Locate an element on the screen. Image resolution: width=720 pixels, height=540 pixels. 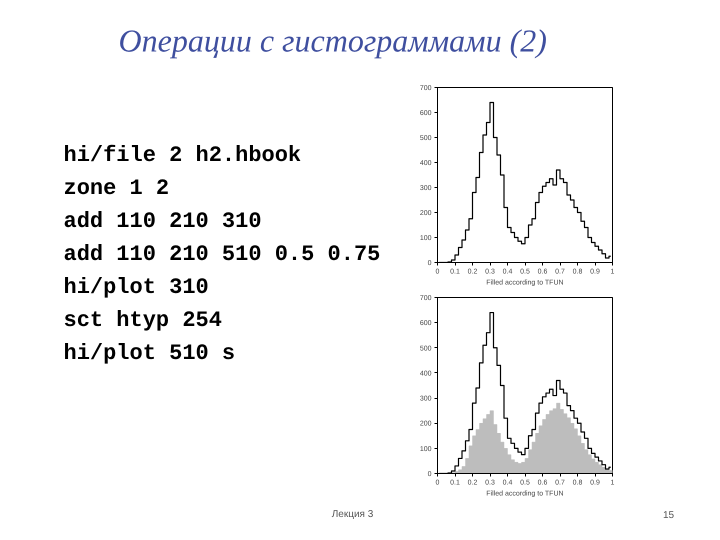
text: sct htyp 254 is located at coordinates (143, 320).